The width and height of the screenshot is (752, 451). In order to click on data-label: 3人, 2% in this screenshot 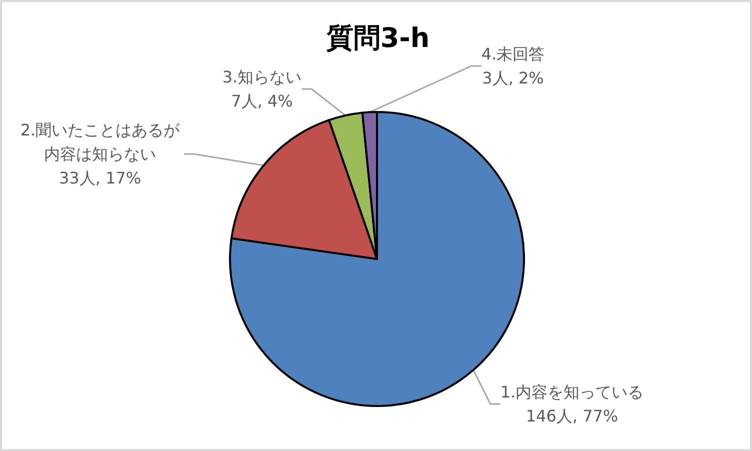, I will do `click(513, 78)`.